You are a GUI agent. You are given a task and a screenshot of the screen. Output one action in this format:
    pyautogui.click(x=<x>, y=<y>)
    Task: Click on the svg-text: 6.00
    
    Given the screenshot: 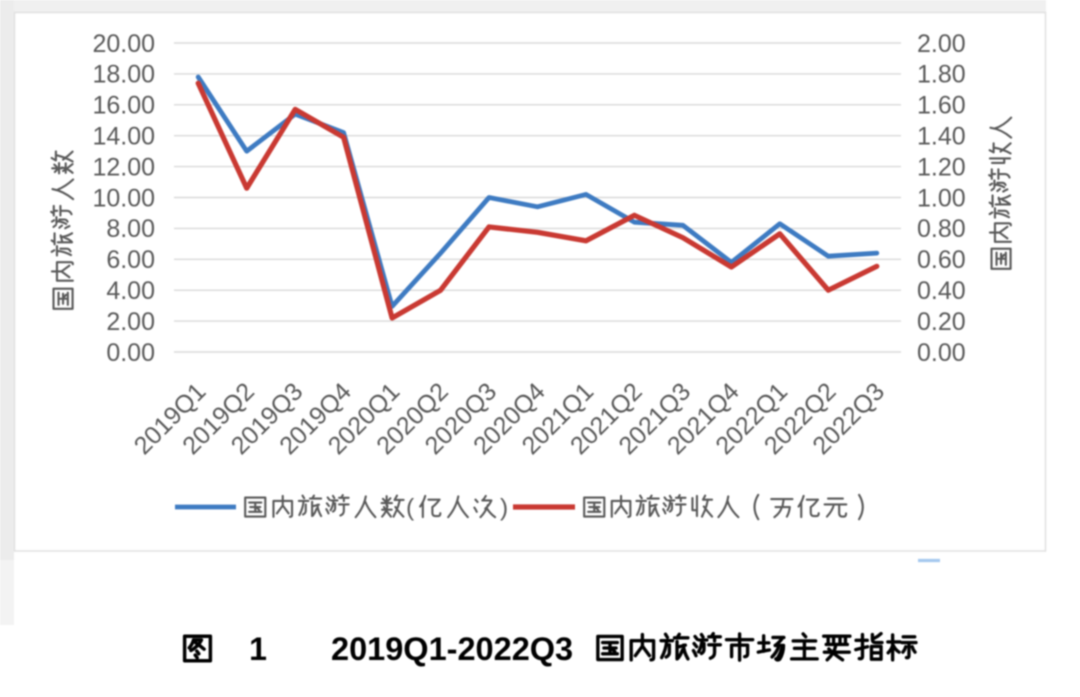 What is the action you would take?
    pyautogui.click(x=130, y=260)
    